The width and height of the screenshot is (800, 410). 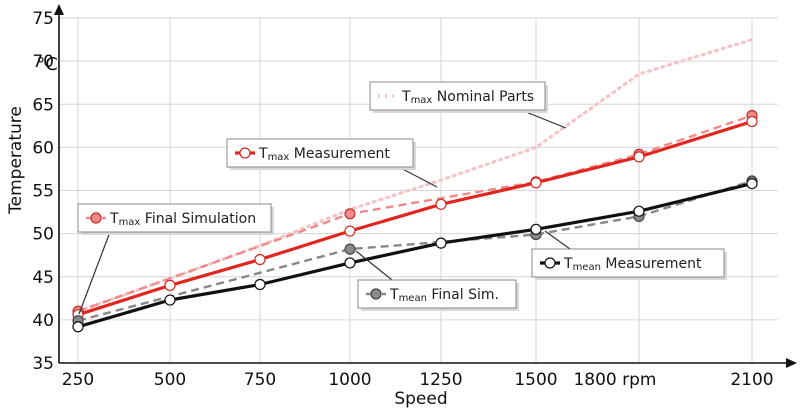 What do you see at coordinates (43, 19) in the screenshot?
I see `y-tick-label-75: 75` at bounding box center [43, 19].